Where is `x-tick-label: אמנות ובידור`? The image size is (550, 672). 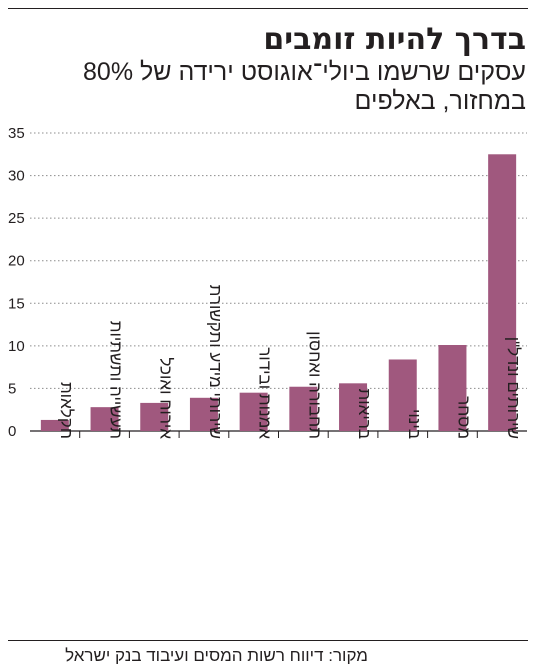
x-tick-label: אמנות ובידור is located at coordinates (265, 393).